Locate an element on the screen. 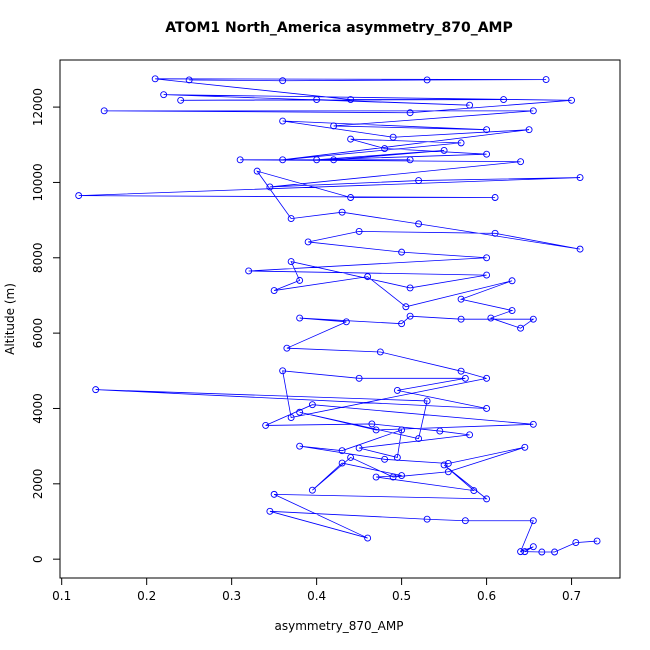 This screenshot has width=650, height=650. y-tick-label: 0 is located at coordinates (38, 559).